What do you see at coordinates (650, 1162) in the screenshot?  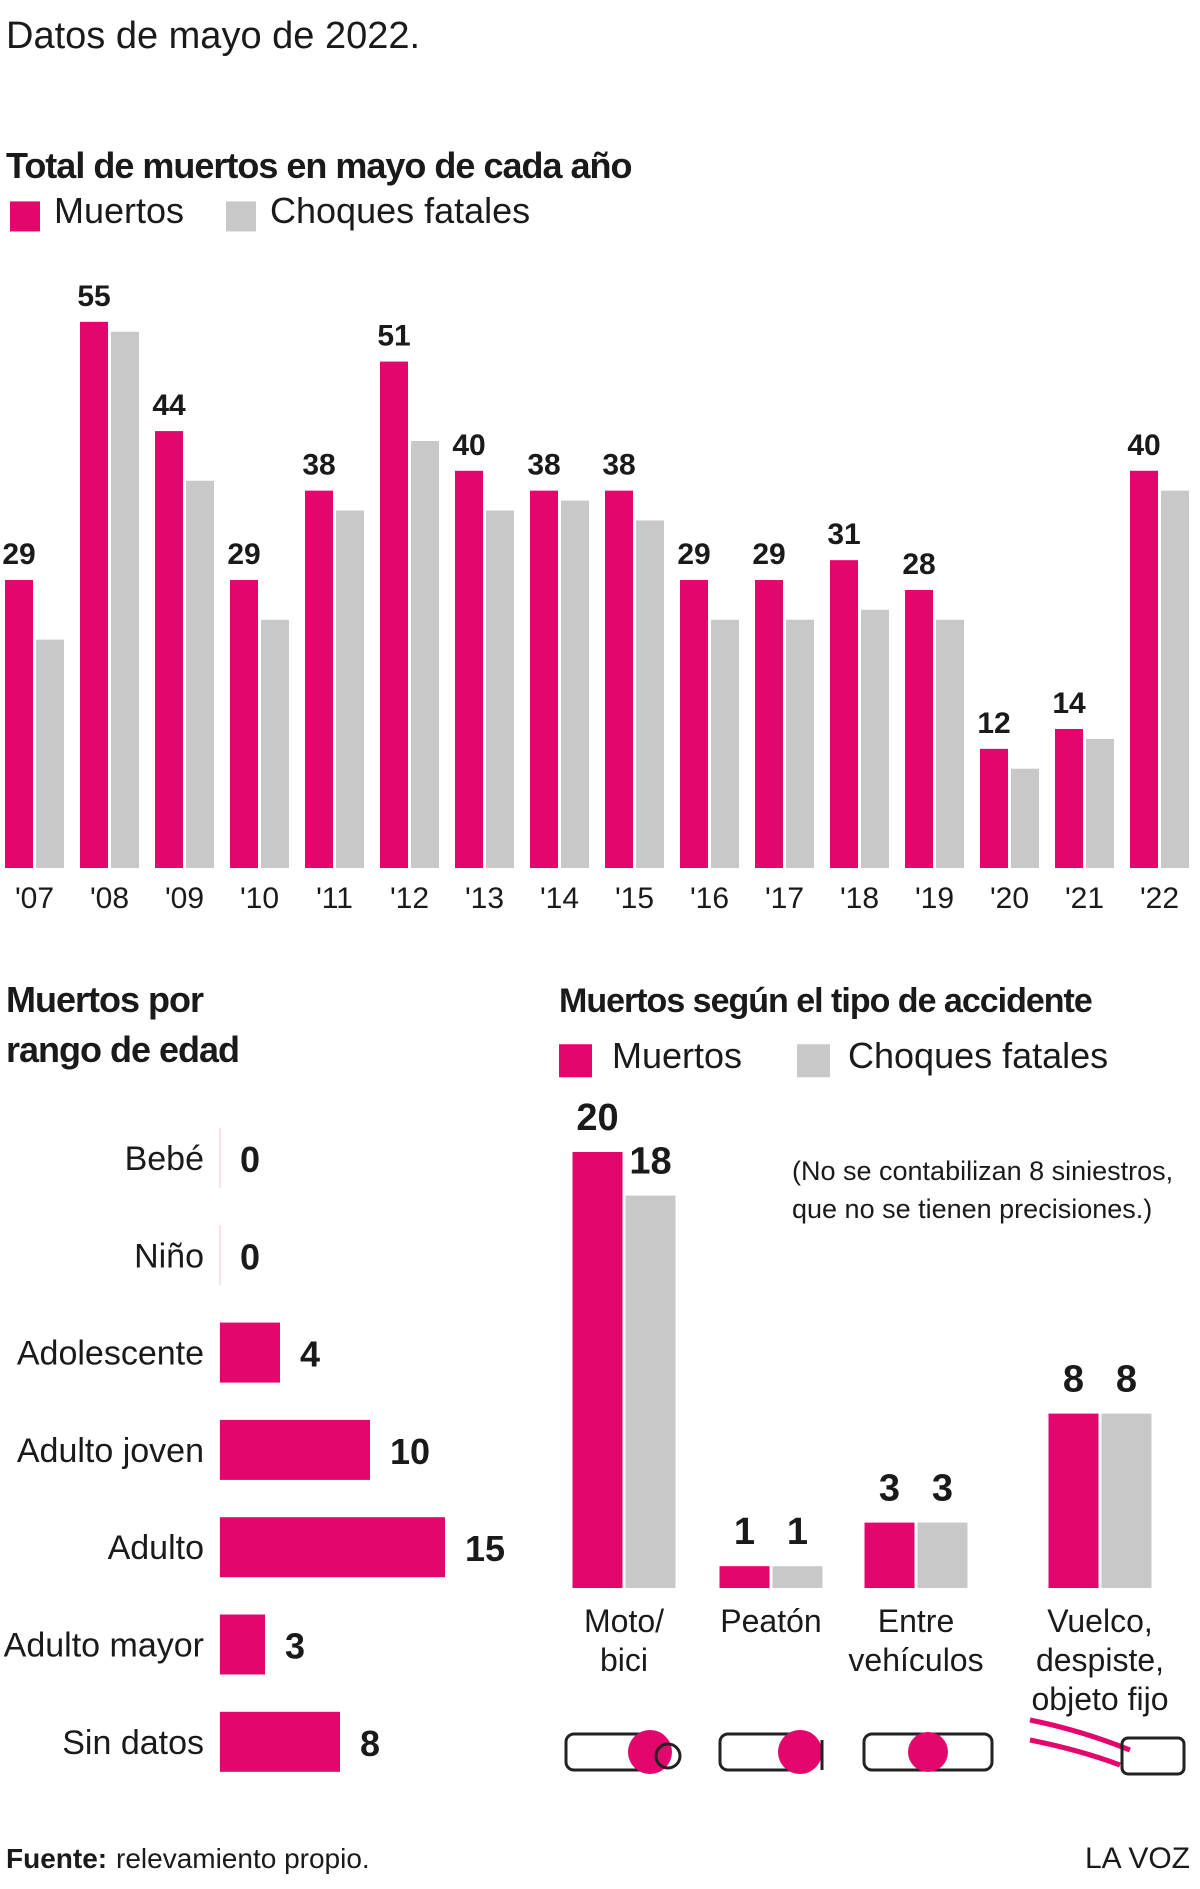 I see `value-label: 18` at bounding box center [650, 1162].